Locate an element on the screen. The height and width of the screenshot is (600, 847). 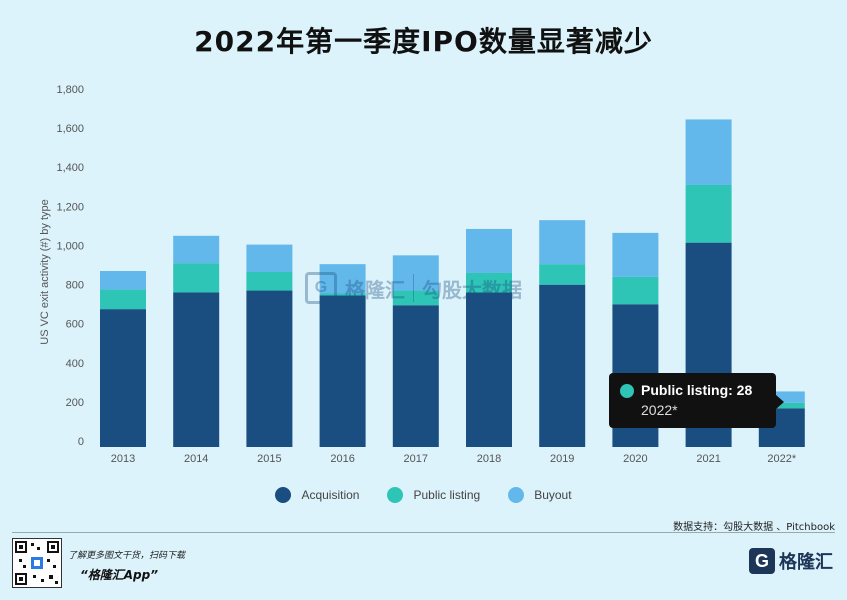
x-tick-label: 2021 is located at coordinates (708, 459).